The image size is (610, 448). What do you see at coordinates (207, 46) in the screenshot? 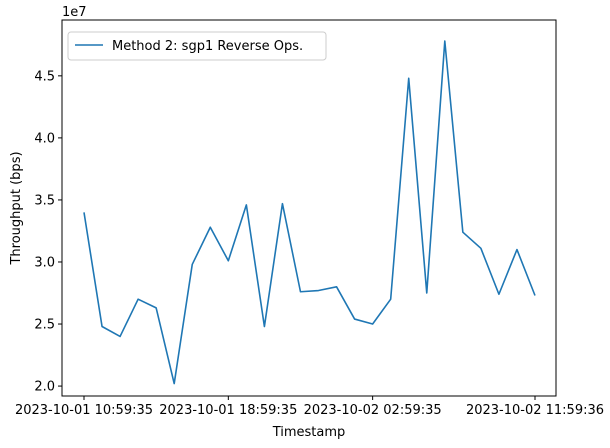
I see `legend-label: Method 2: sgp1 Reverse Ops.` at bounding box center [207, 46].